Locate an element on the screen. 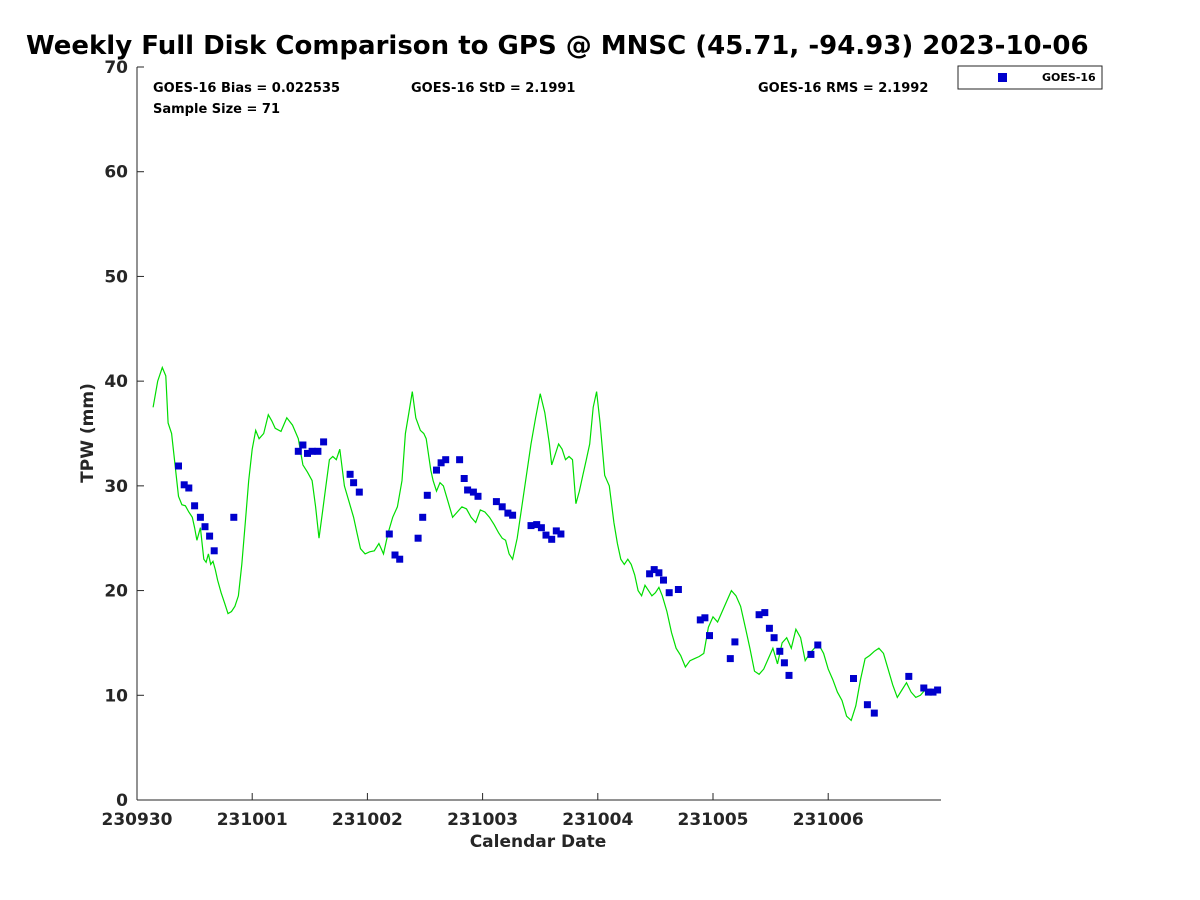 This screenshot has width=1200, height=900. y-tick-label: 20 is located at coordinates (116, 592).